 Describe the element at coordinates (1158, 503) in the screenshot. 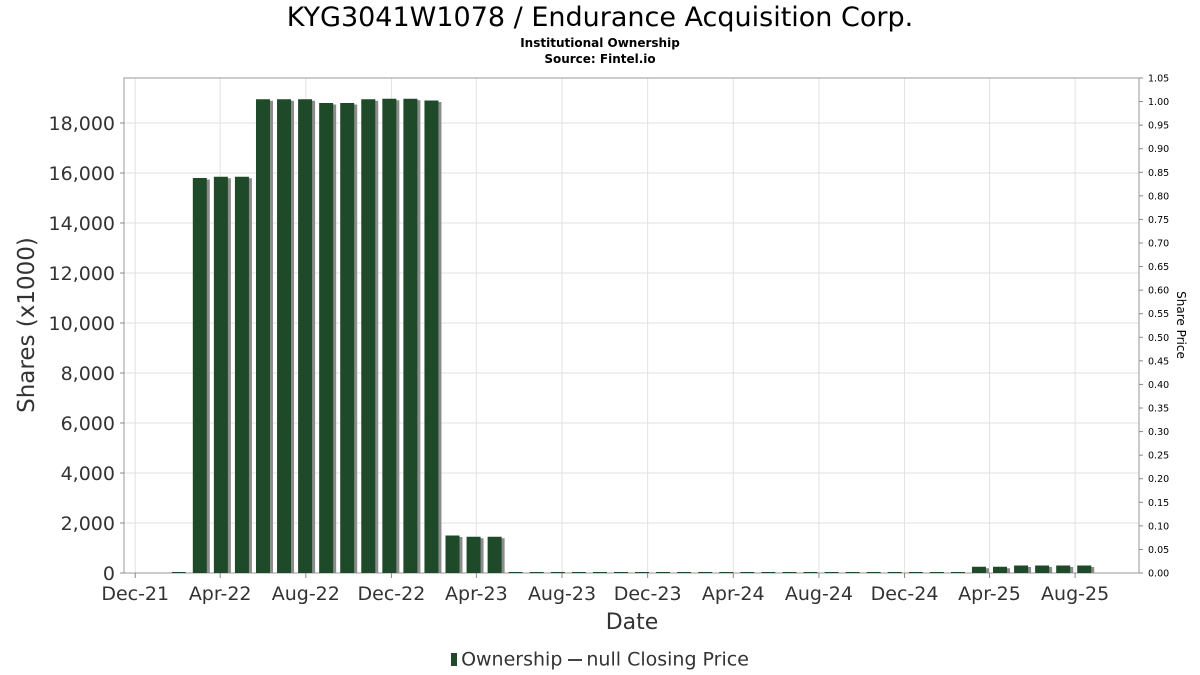

I see `y2-tick-label: 0.15` at that location.